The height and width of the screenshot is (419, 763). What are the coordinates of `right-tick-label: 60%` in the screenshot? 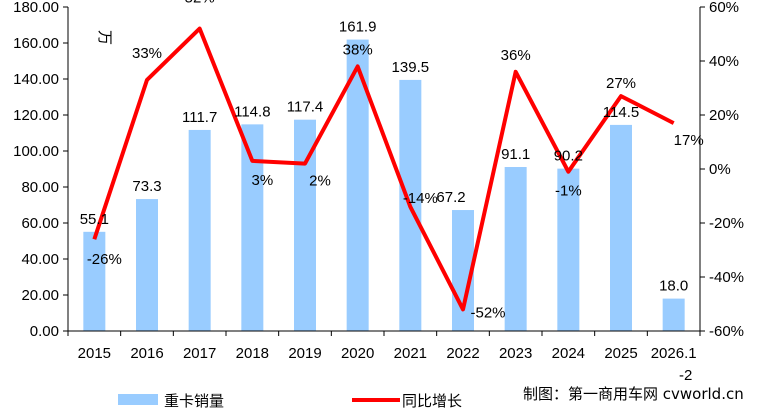 It's located at (724, 8).